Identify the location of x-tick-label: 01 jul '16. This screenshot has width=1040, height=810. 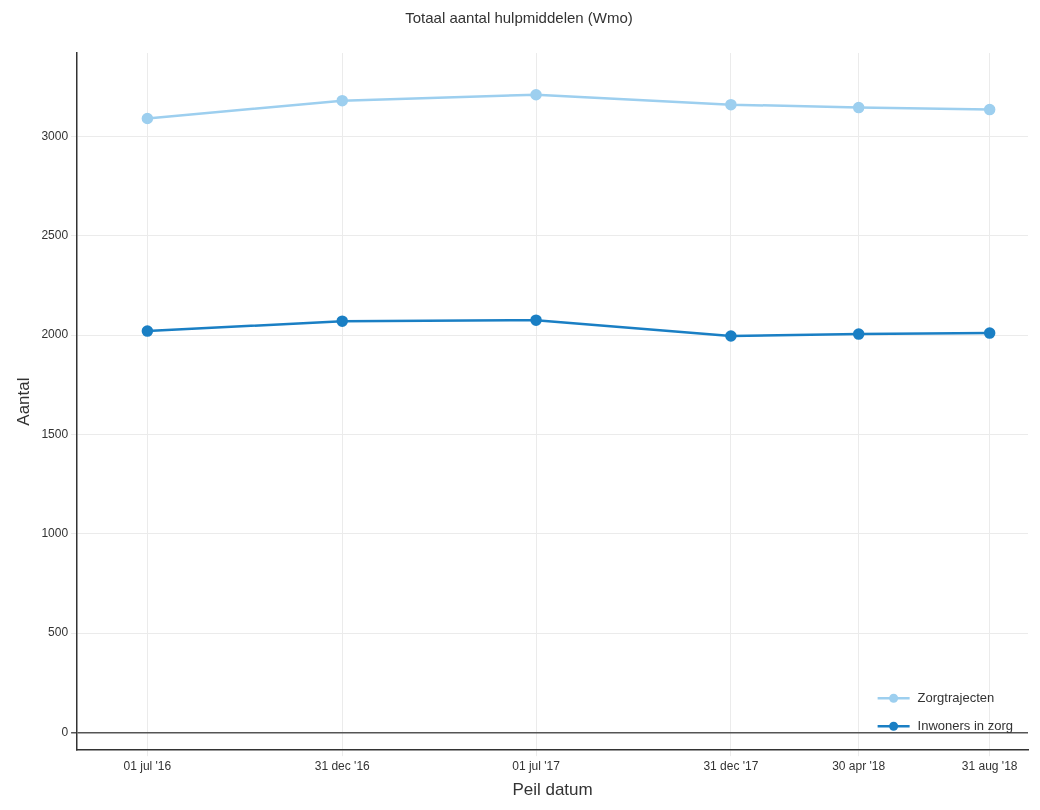
(147, 765).